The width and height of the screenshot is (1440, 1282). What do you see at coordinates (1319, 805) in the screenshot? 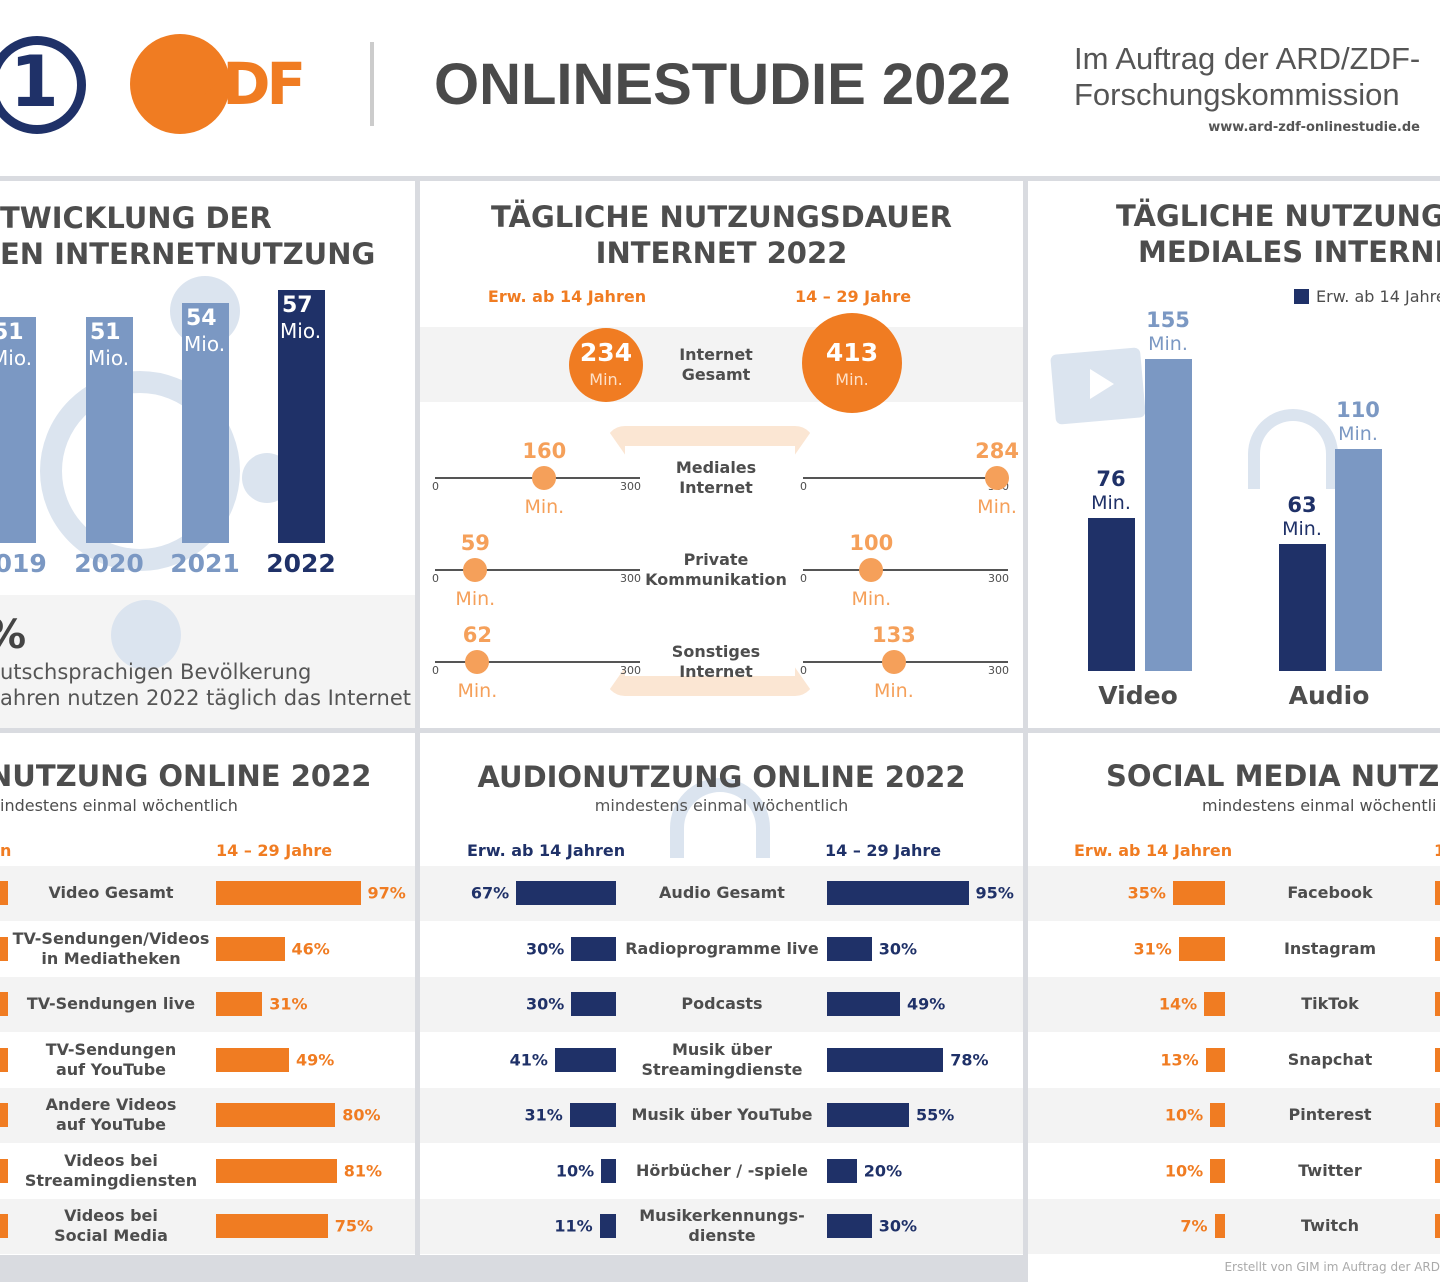
I see `subtitle: mindestens einmal wöchentli` at bounding box center [1319, 805].